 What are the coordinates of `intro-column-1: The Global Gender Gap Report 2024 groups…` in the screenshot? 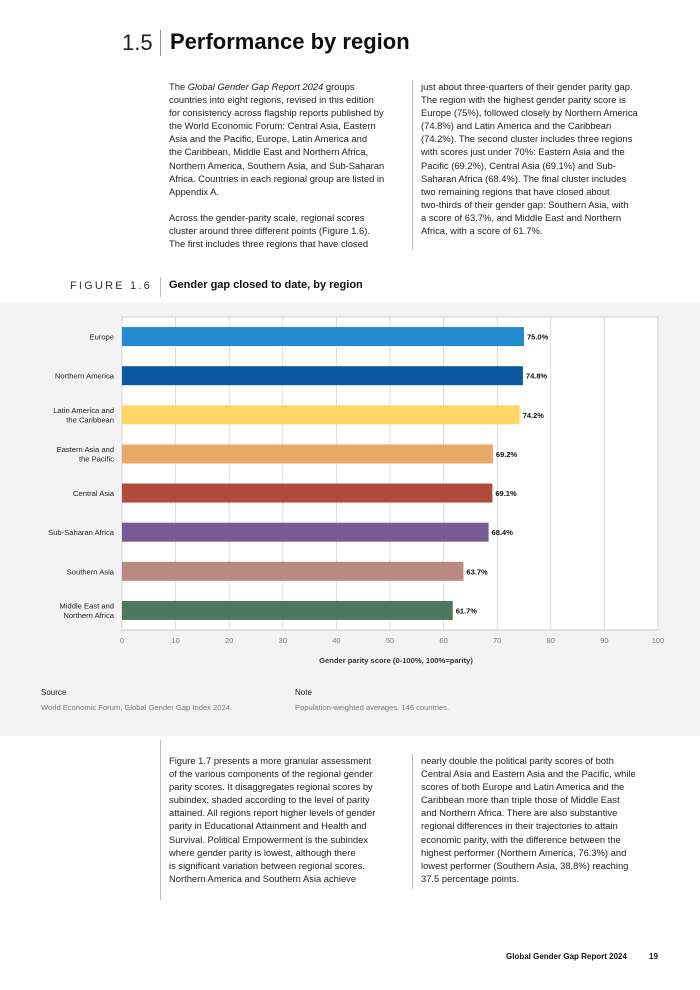 It's located at (287, 165).